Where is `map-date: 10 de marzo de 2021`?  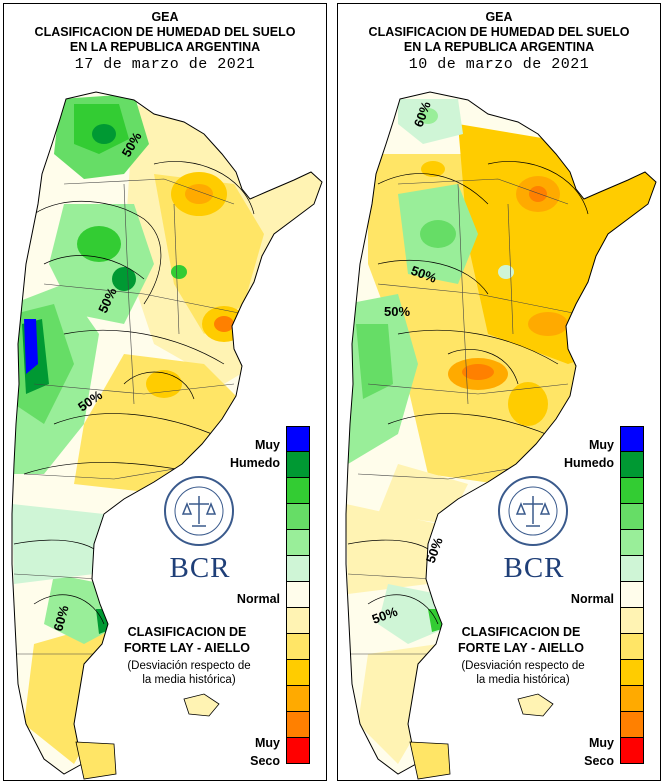 map-date: 10 de marzo de 2021 is located at coordinates (499, 64).